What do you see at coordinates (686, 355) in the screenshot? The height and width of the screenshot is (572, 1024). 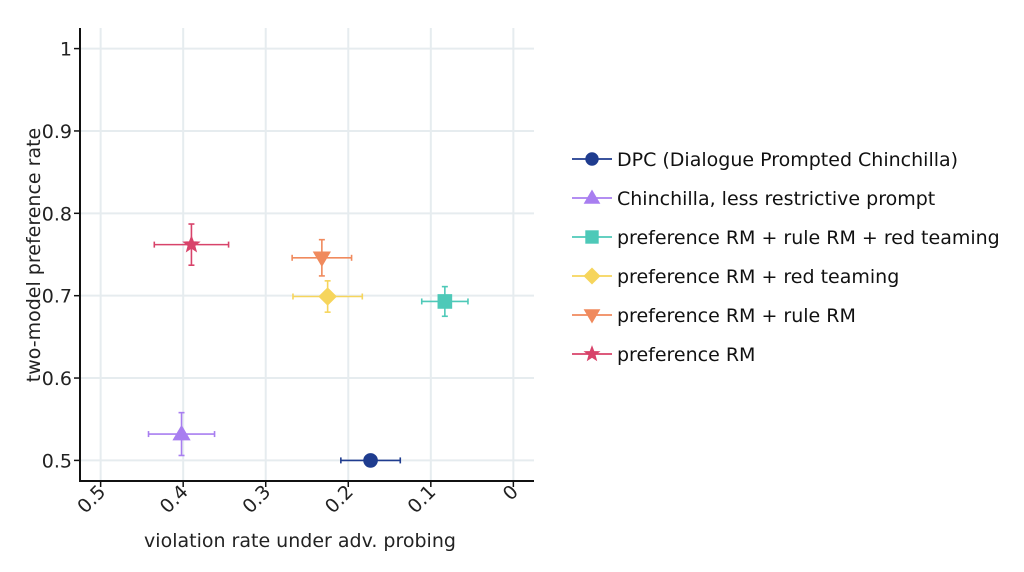 I see `legend-label: preference RM` at bounding box center [686, 355].